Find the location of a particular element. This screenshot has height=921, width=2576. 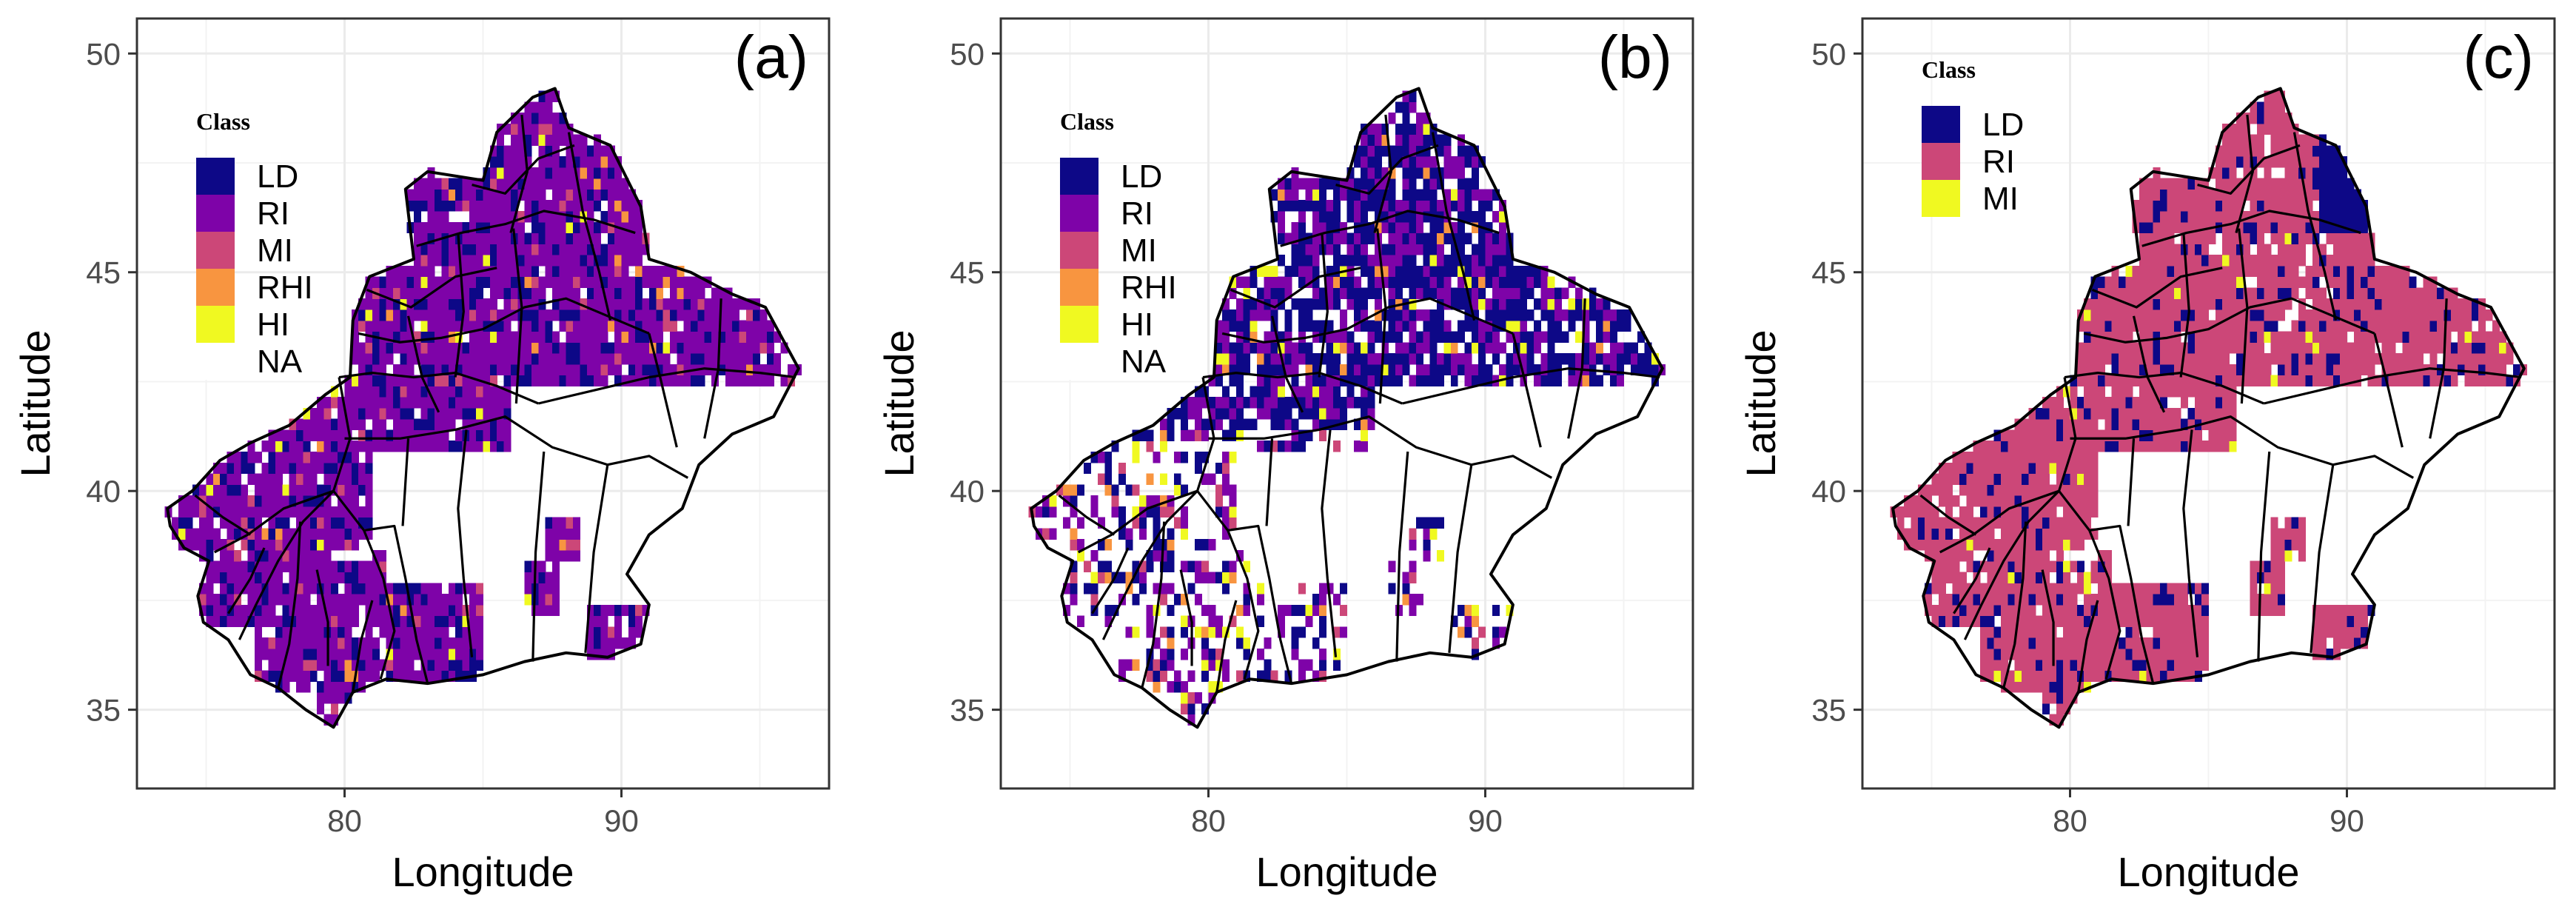

county-boundary is located at coordinates (431, 288).